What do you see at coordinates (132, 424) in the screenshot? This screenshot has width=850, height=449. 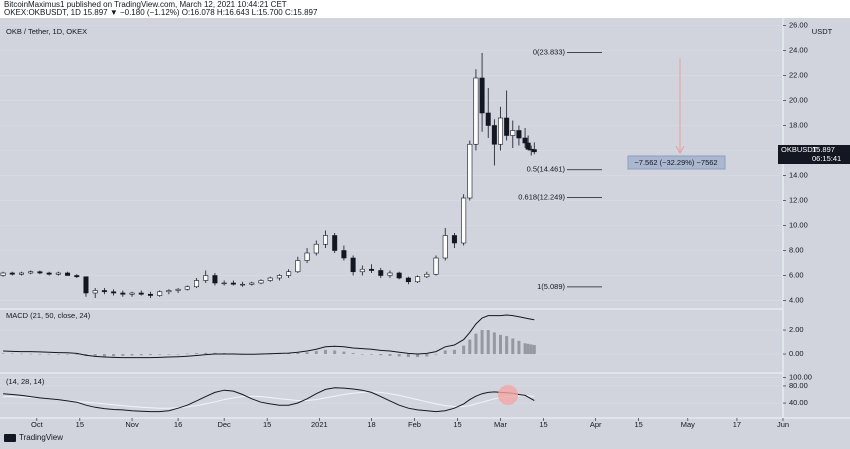 I see `x-tick-label: Nov` at bounding box center [132, 424].